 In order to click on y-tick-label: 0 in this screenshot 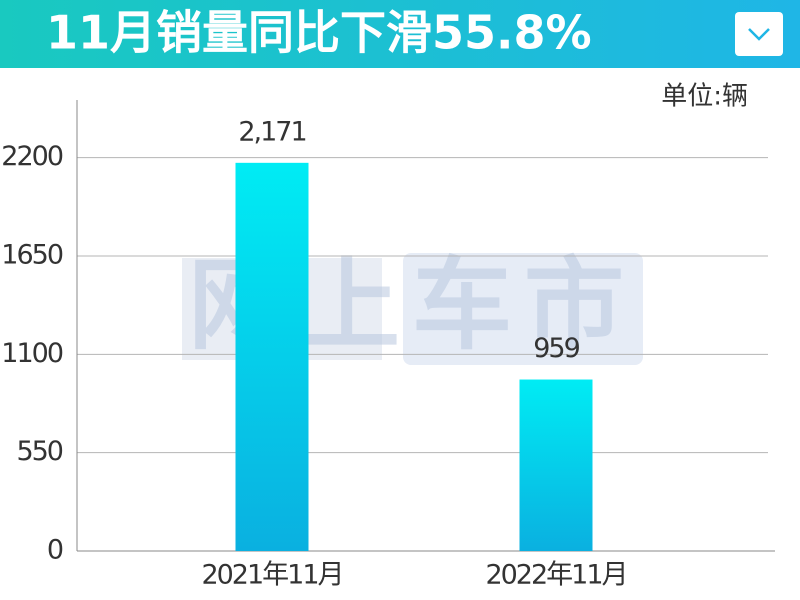, I will do `click(55, 550)`.